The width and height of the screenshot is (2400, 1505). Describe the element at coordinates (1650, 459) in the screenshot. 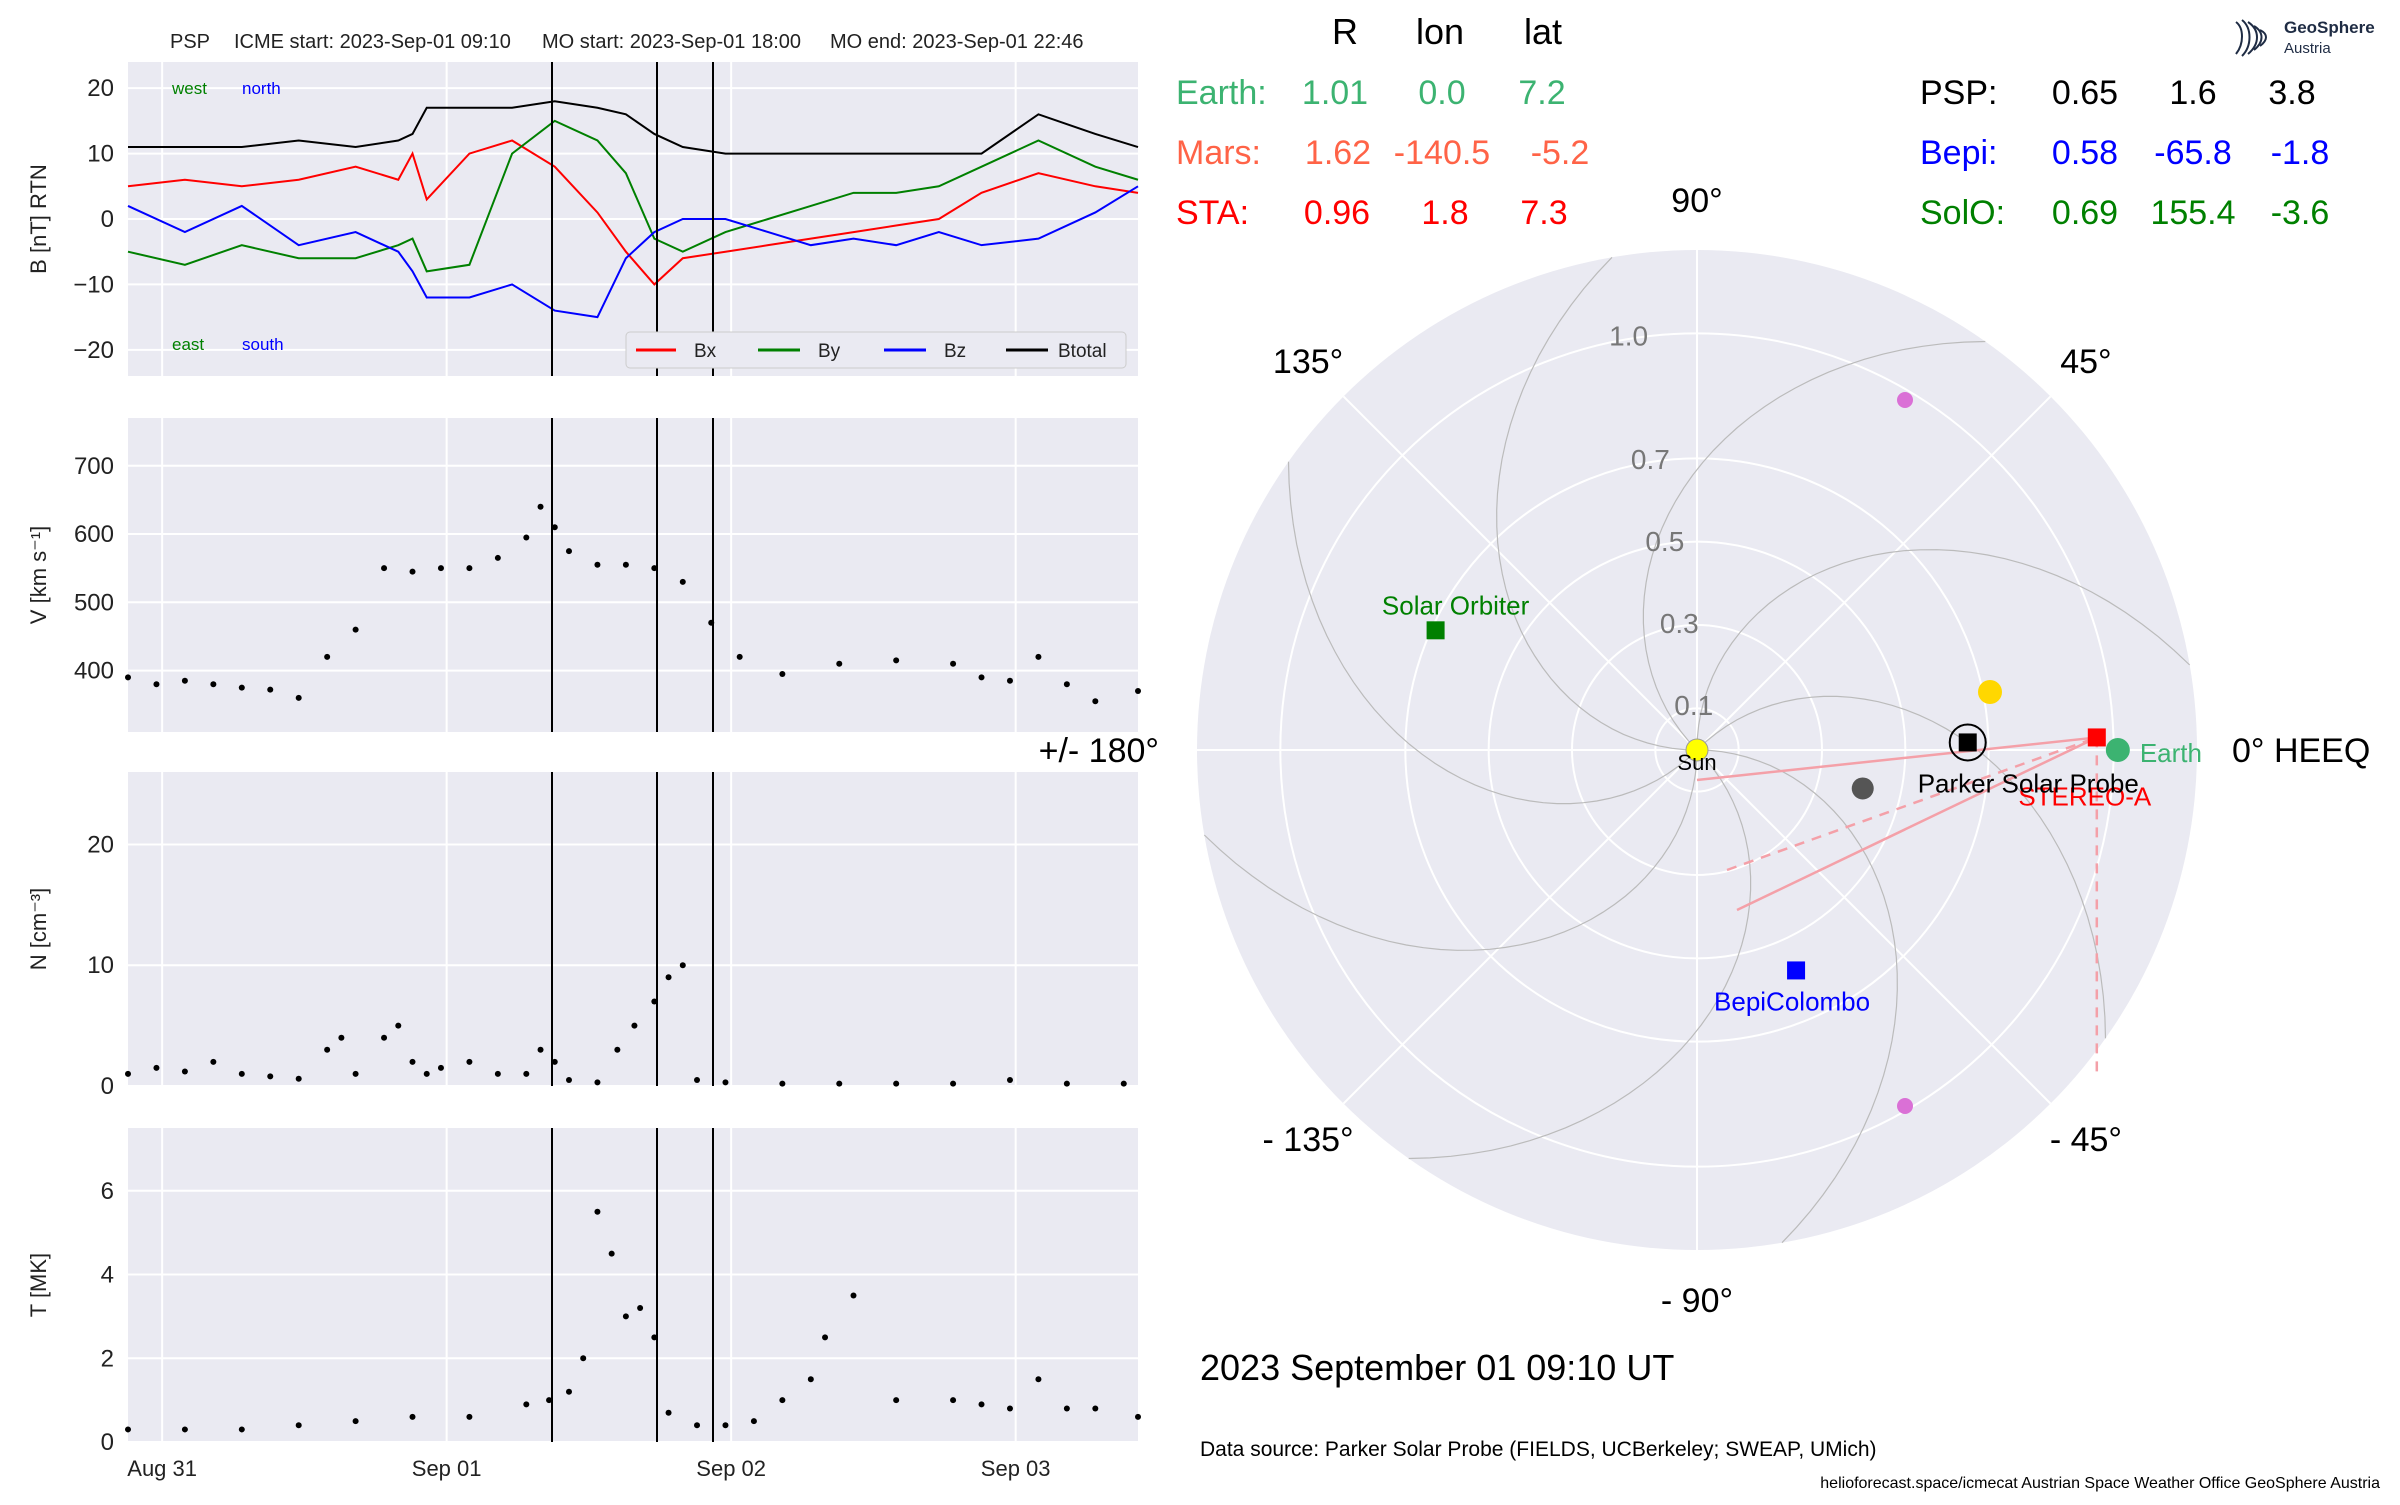

I see `r-tick-label: 0.7` at that location.